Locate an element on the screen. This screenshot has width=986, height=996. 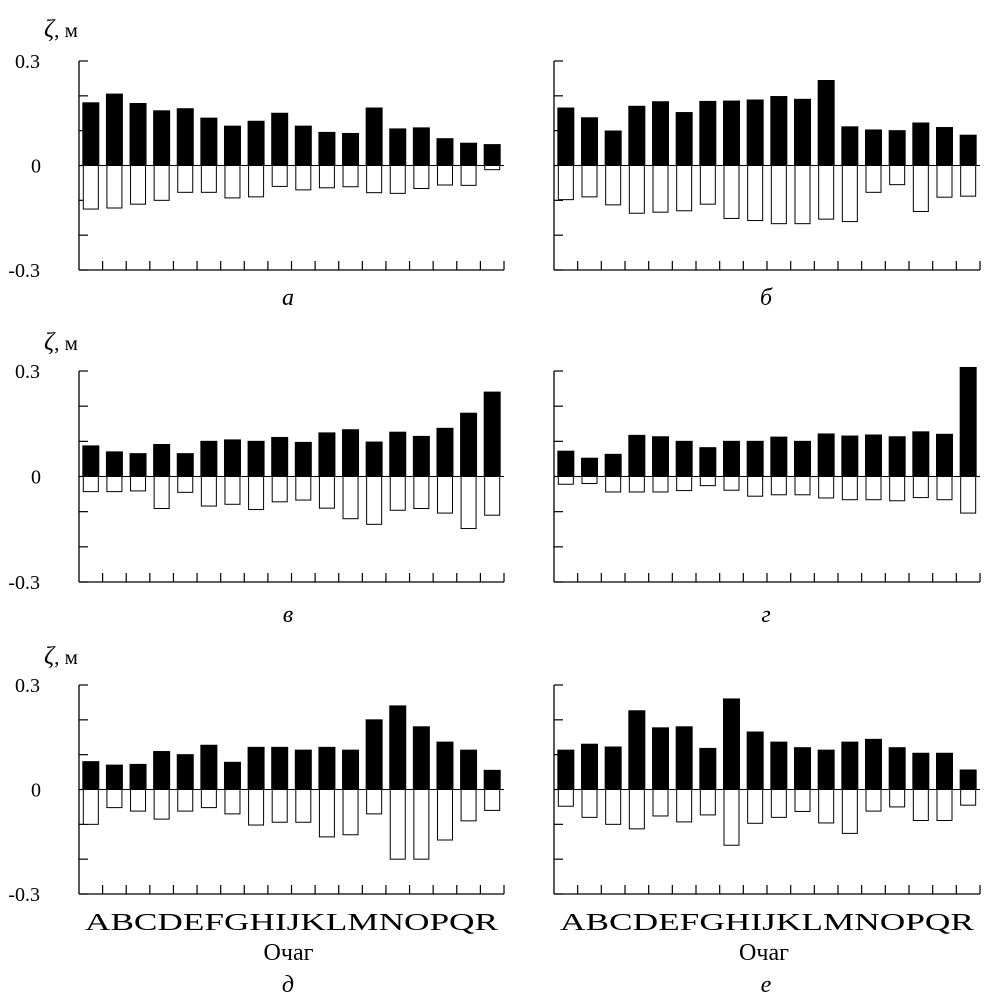
bar-min-L is located at coordinates (350, 812).